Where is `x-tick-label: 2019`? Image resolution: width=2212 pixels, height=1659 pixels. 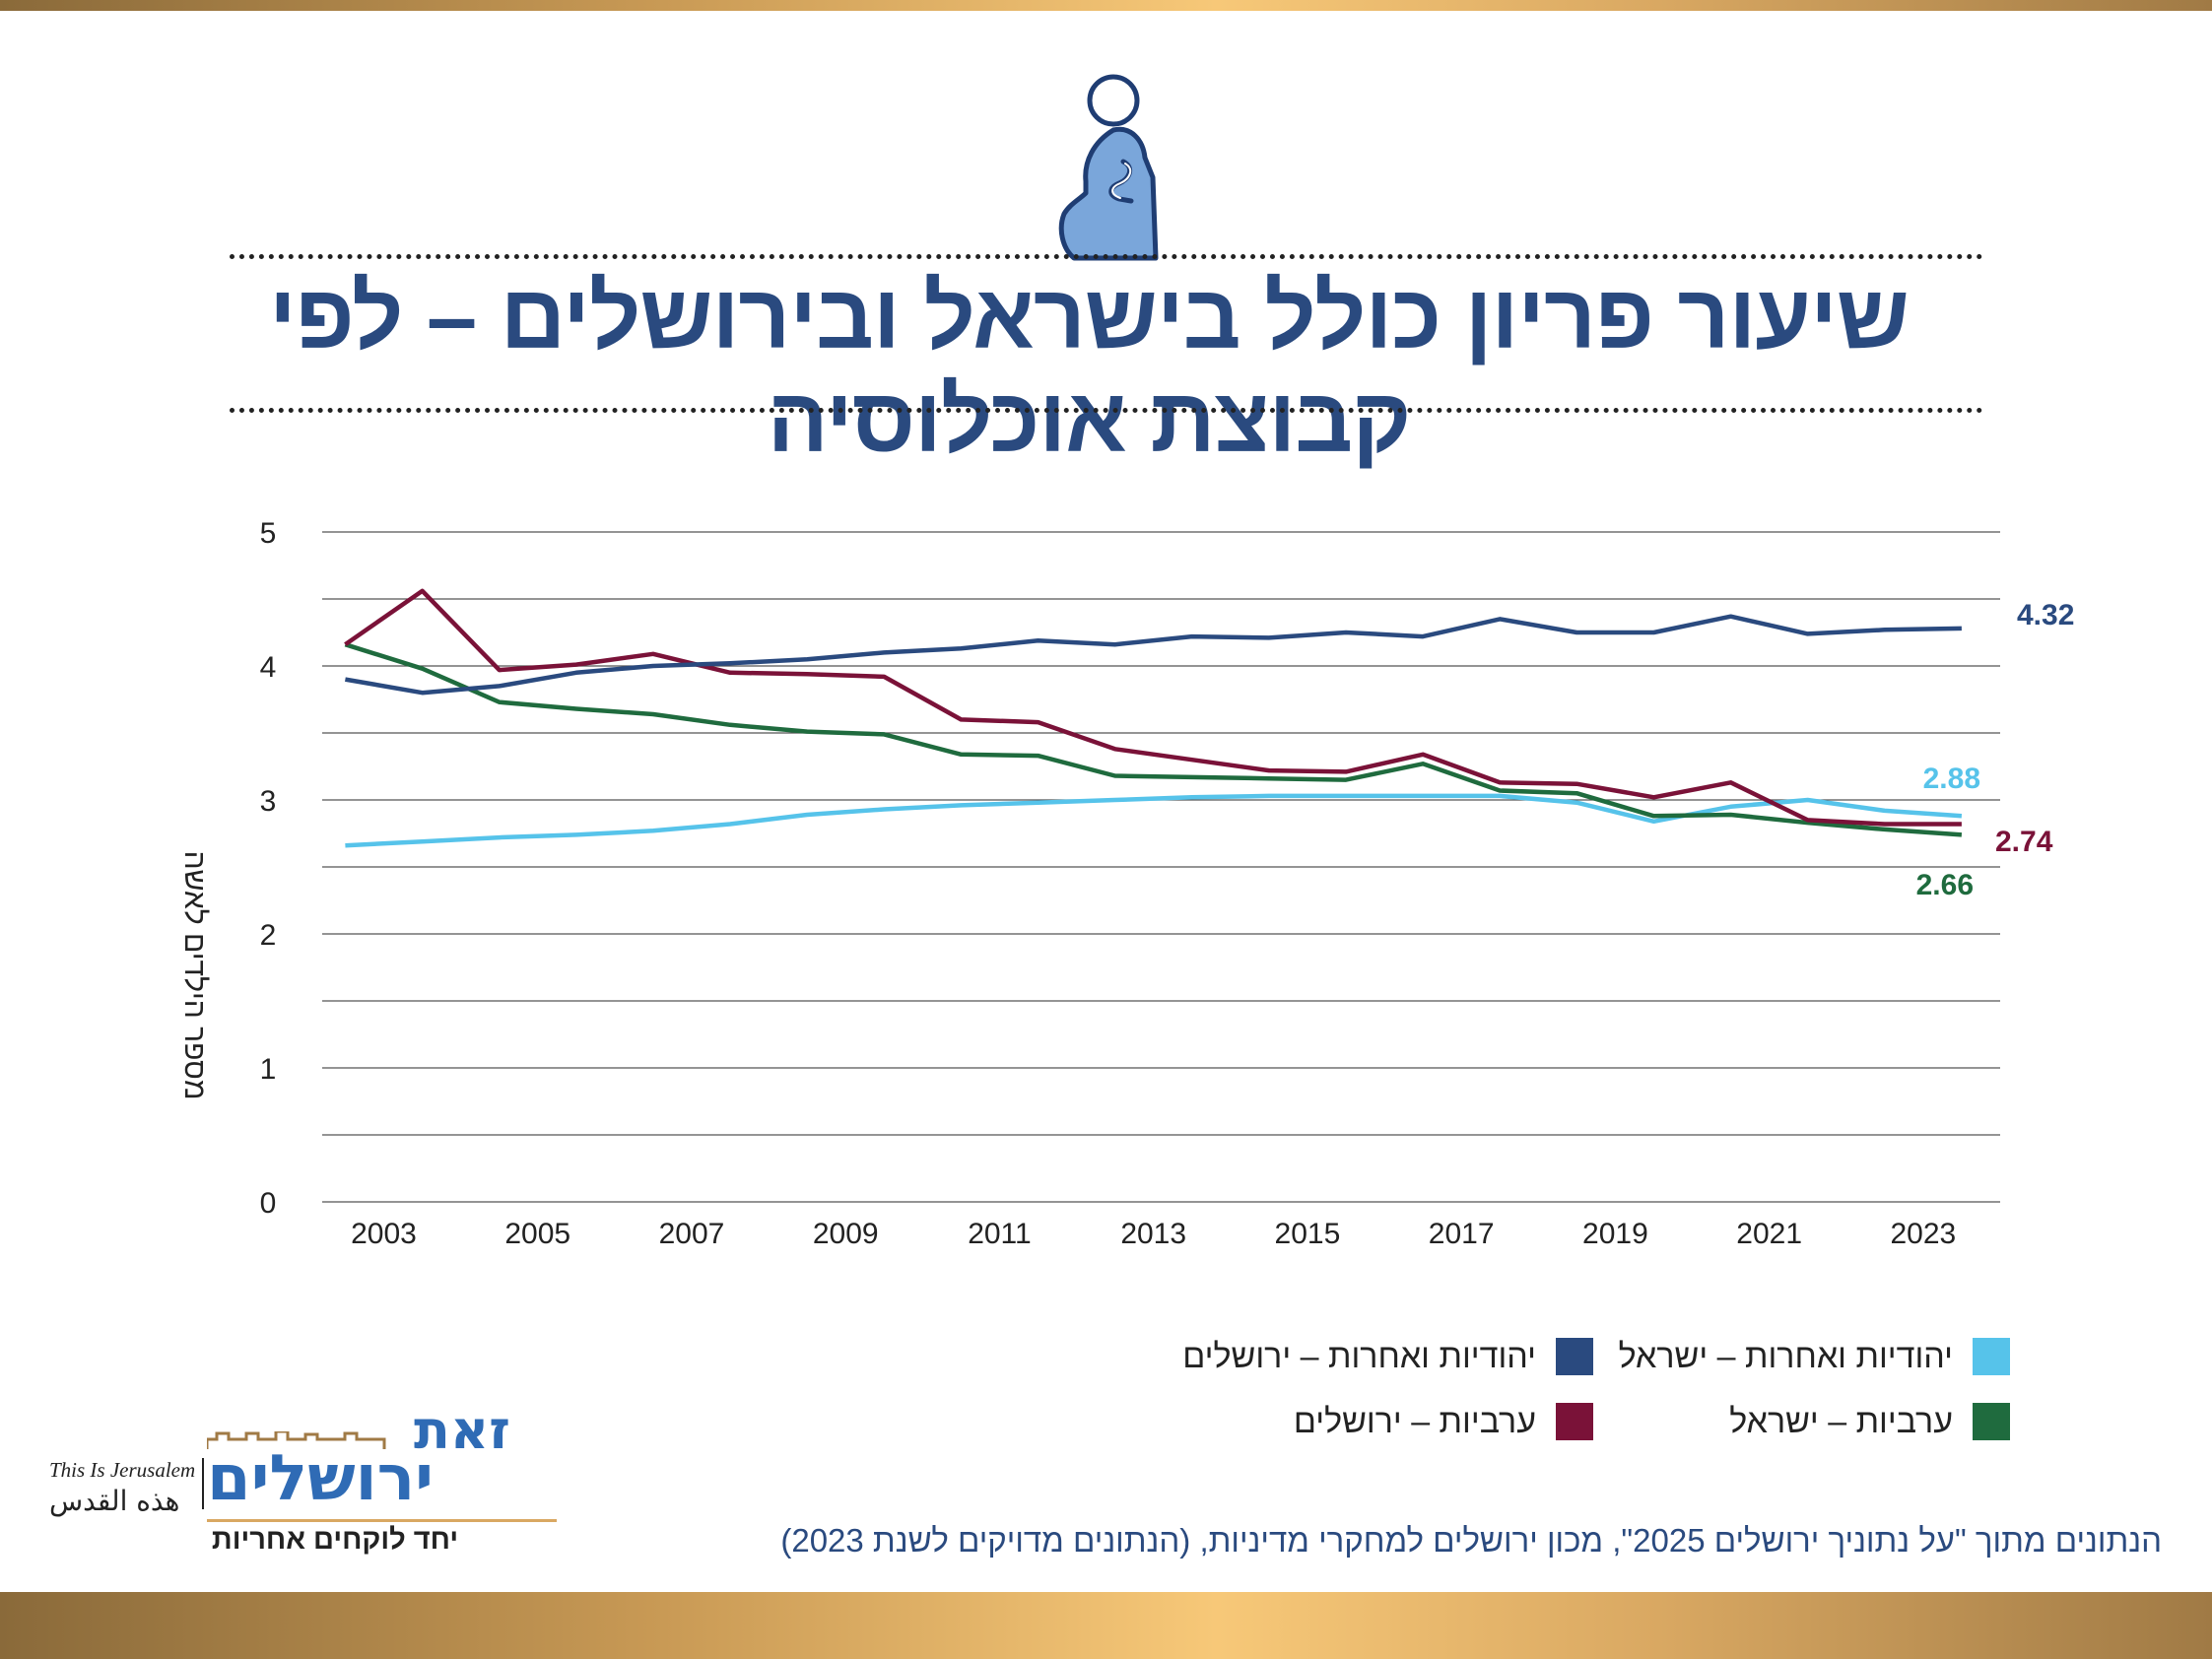
x-tick-label: 2019 is located at coordinates (1615, 1234).